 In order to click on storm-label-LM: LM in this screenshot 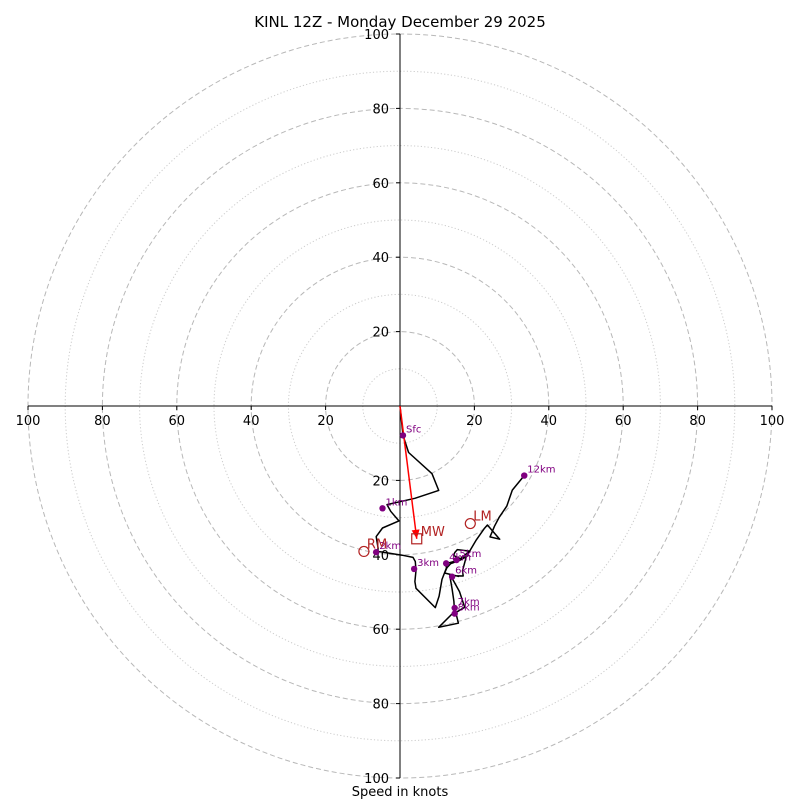, I will do `click(482, 517)`.